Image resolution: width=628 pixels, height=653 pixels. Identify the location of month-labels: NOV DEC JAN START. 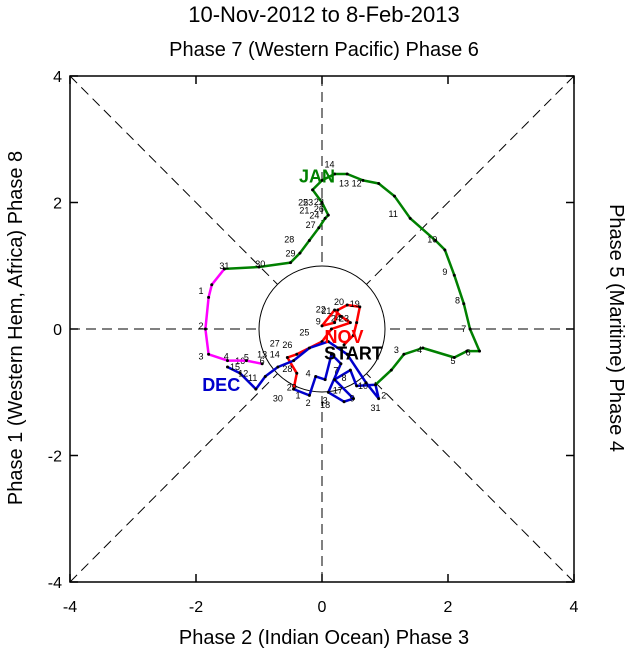
(292, 280).